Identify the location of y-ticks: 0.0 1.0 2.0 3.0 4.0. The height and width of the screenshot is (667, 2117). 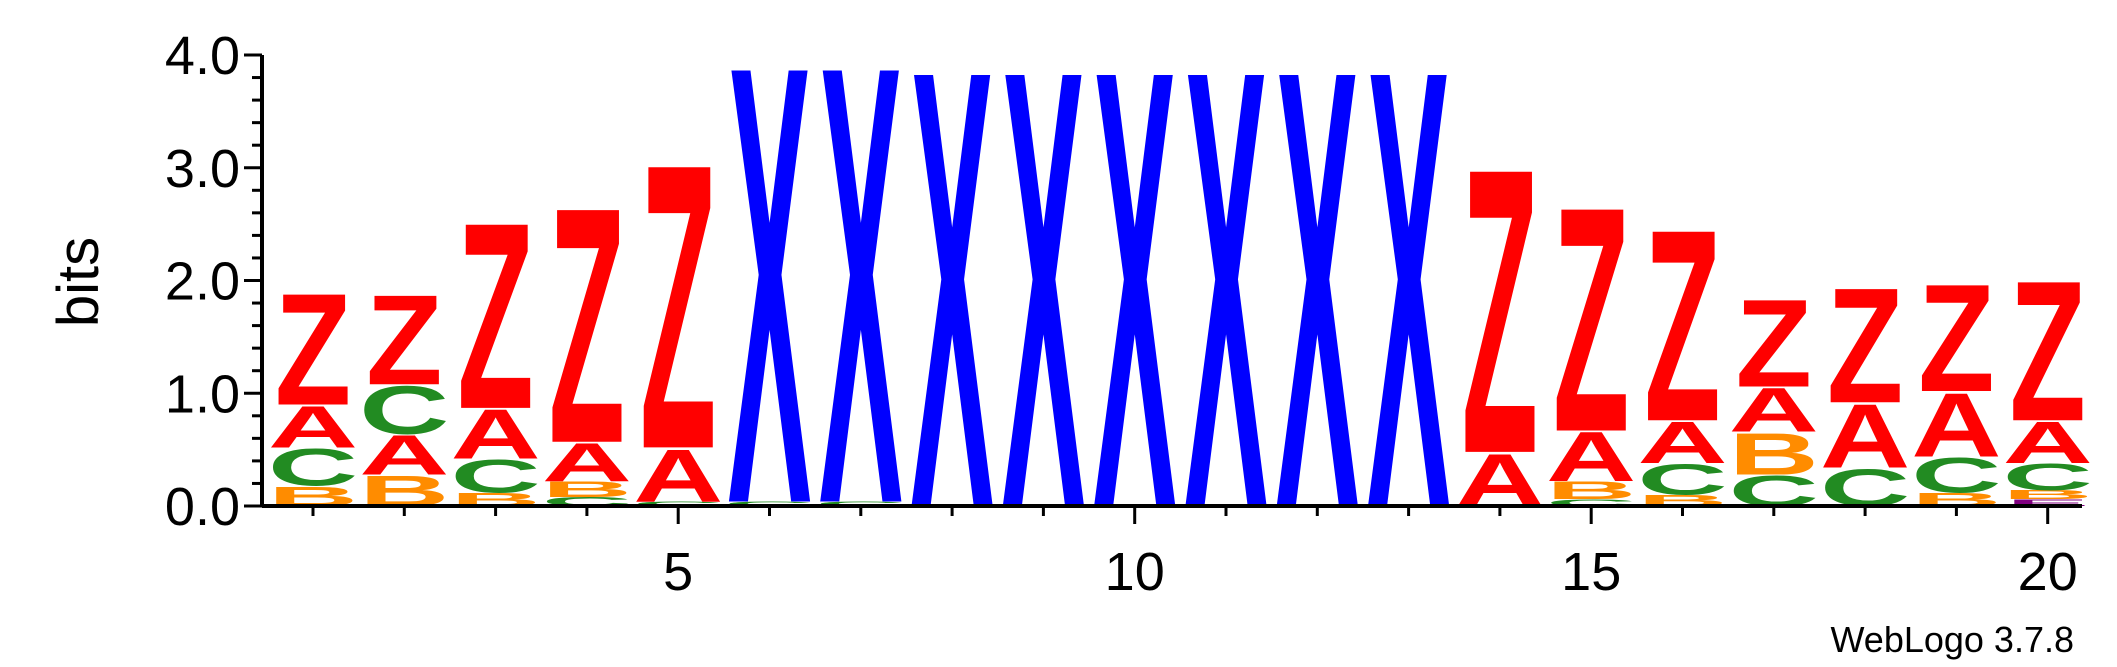
(213, 281).